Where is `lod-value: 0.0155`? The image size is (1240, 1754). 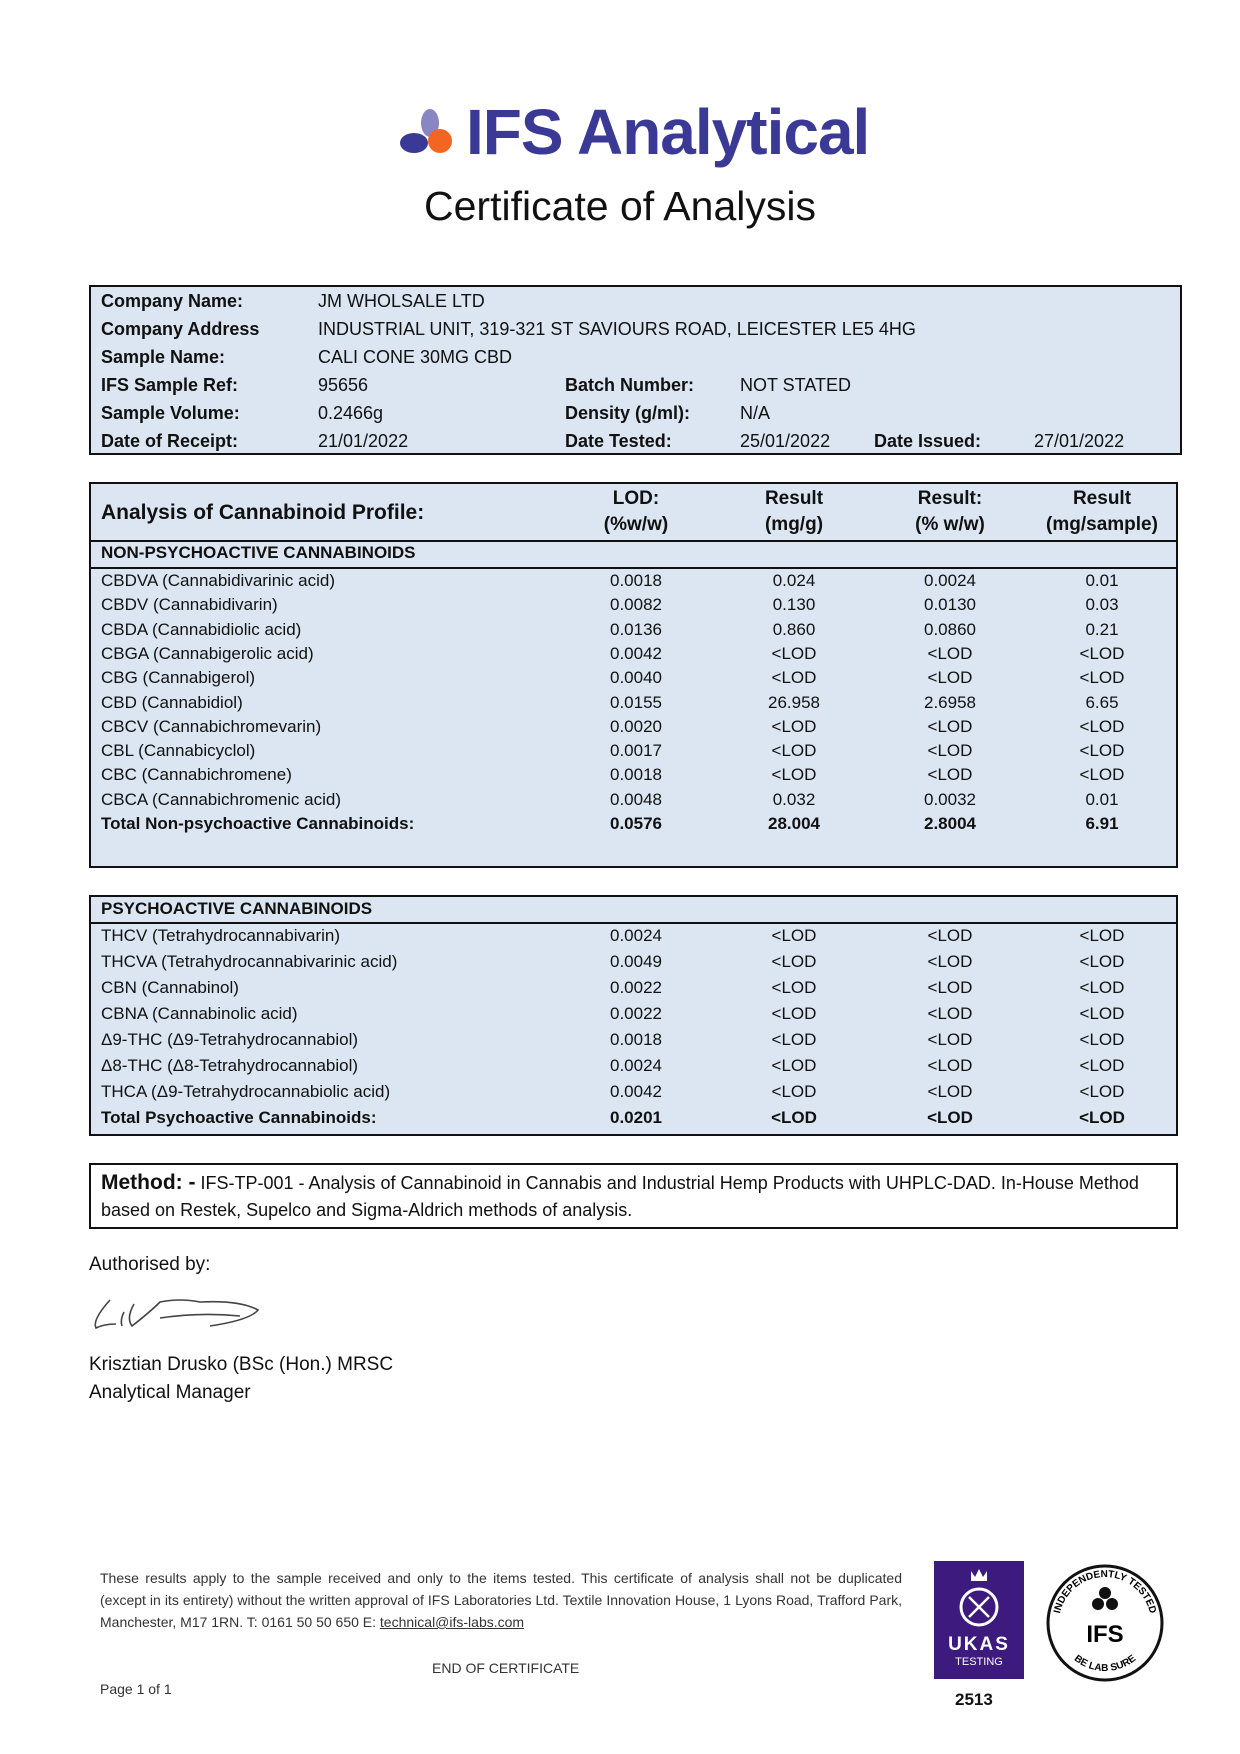
lod-value: 0.0155 is located at coordinates (636, 702).